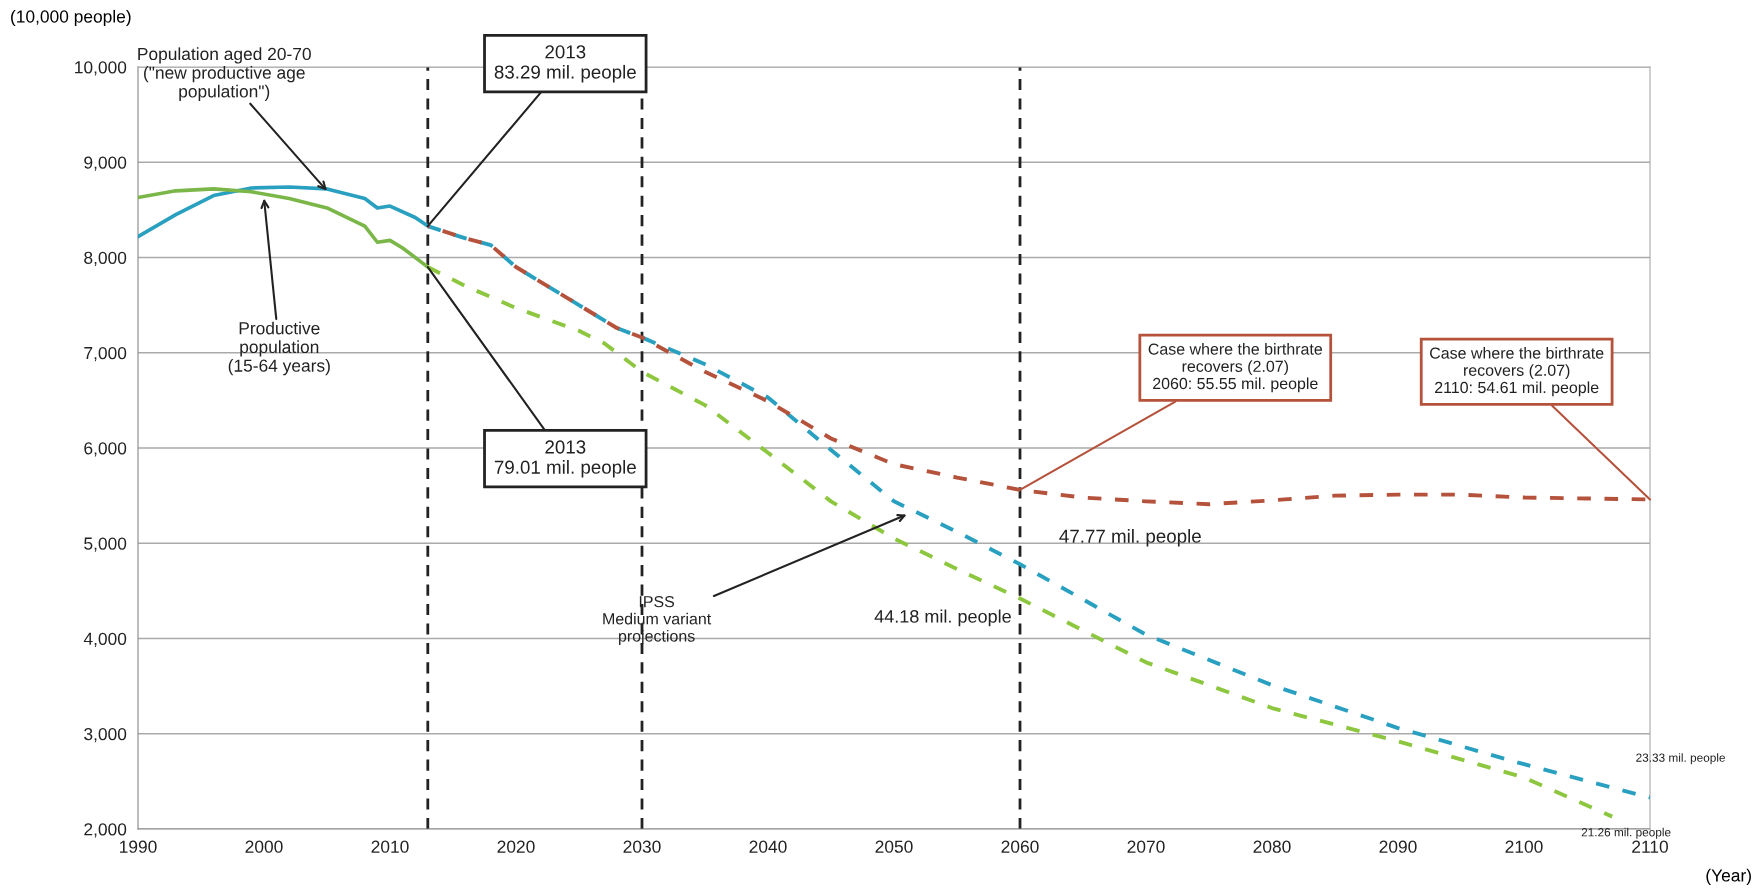  I want to click on y-axis-title: (10,000 people), so click(71, 18).